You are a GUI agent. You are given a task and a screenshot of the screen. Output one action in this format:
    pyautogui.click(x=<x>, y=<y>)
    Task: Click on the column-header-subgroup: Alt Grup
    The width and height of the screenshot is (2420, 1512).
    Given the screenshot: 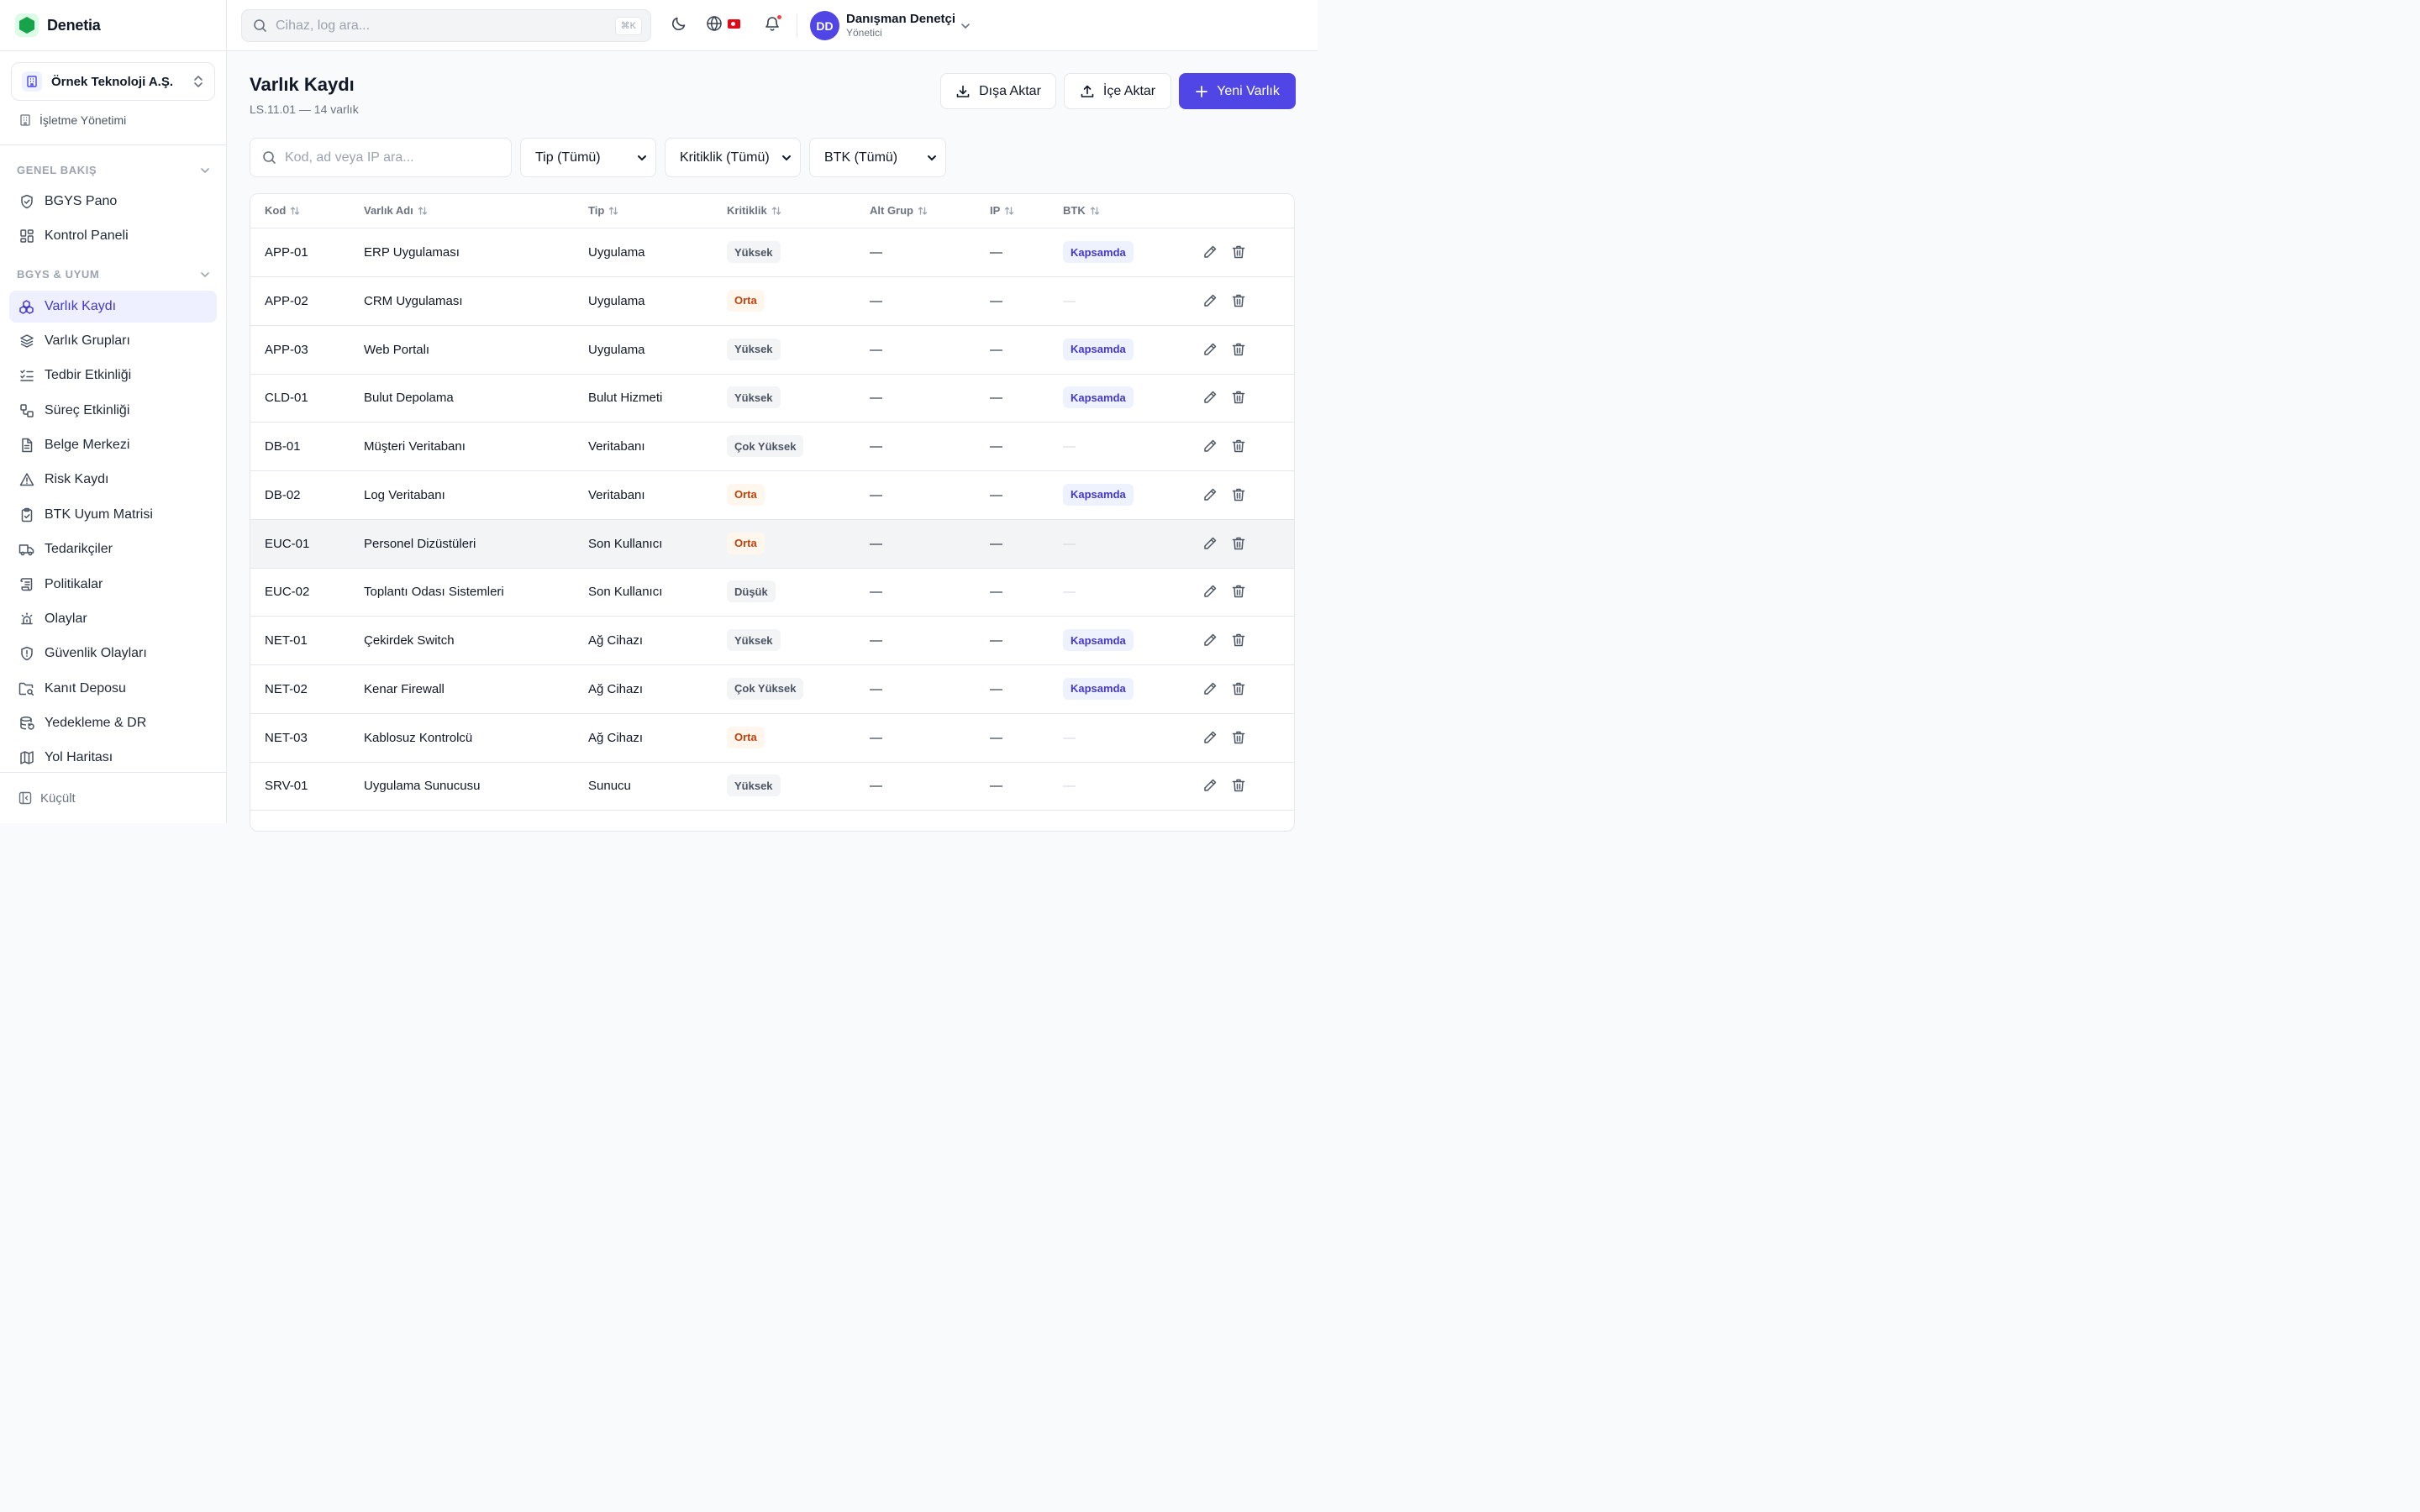 What is the action you would take?
    pyautogui.click(x=899, y=210)
    